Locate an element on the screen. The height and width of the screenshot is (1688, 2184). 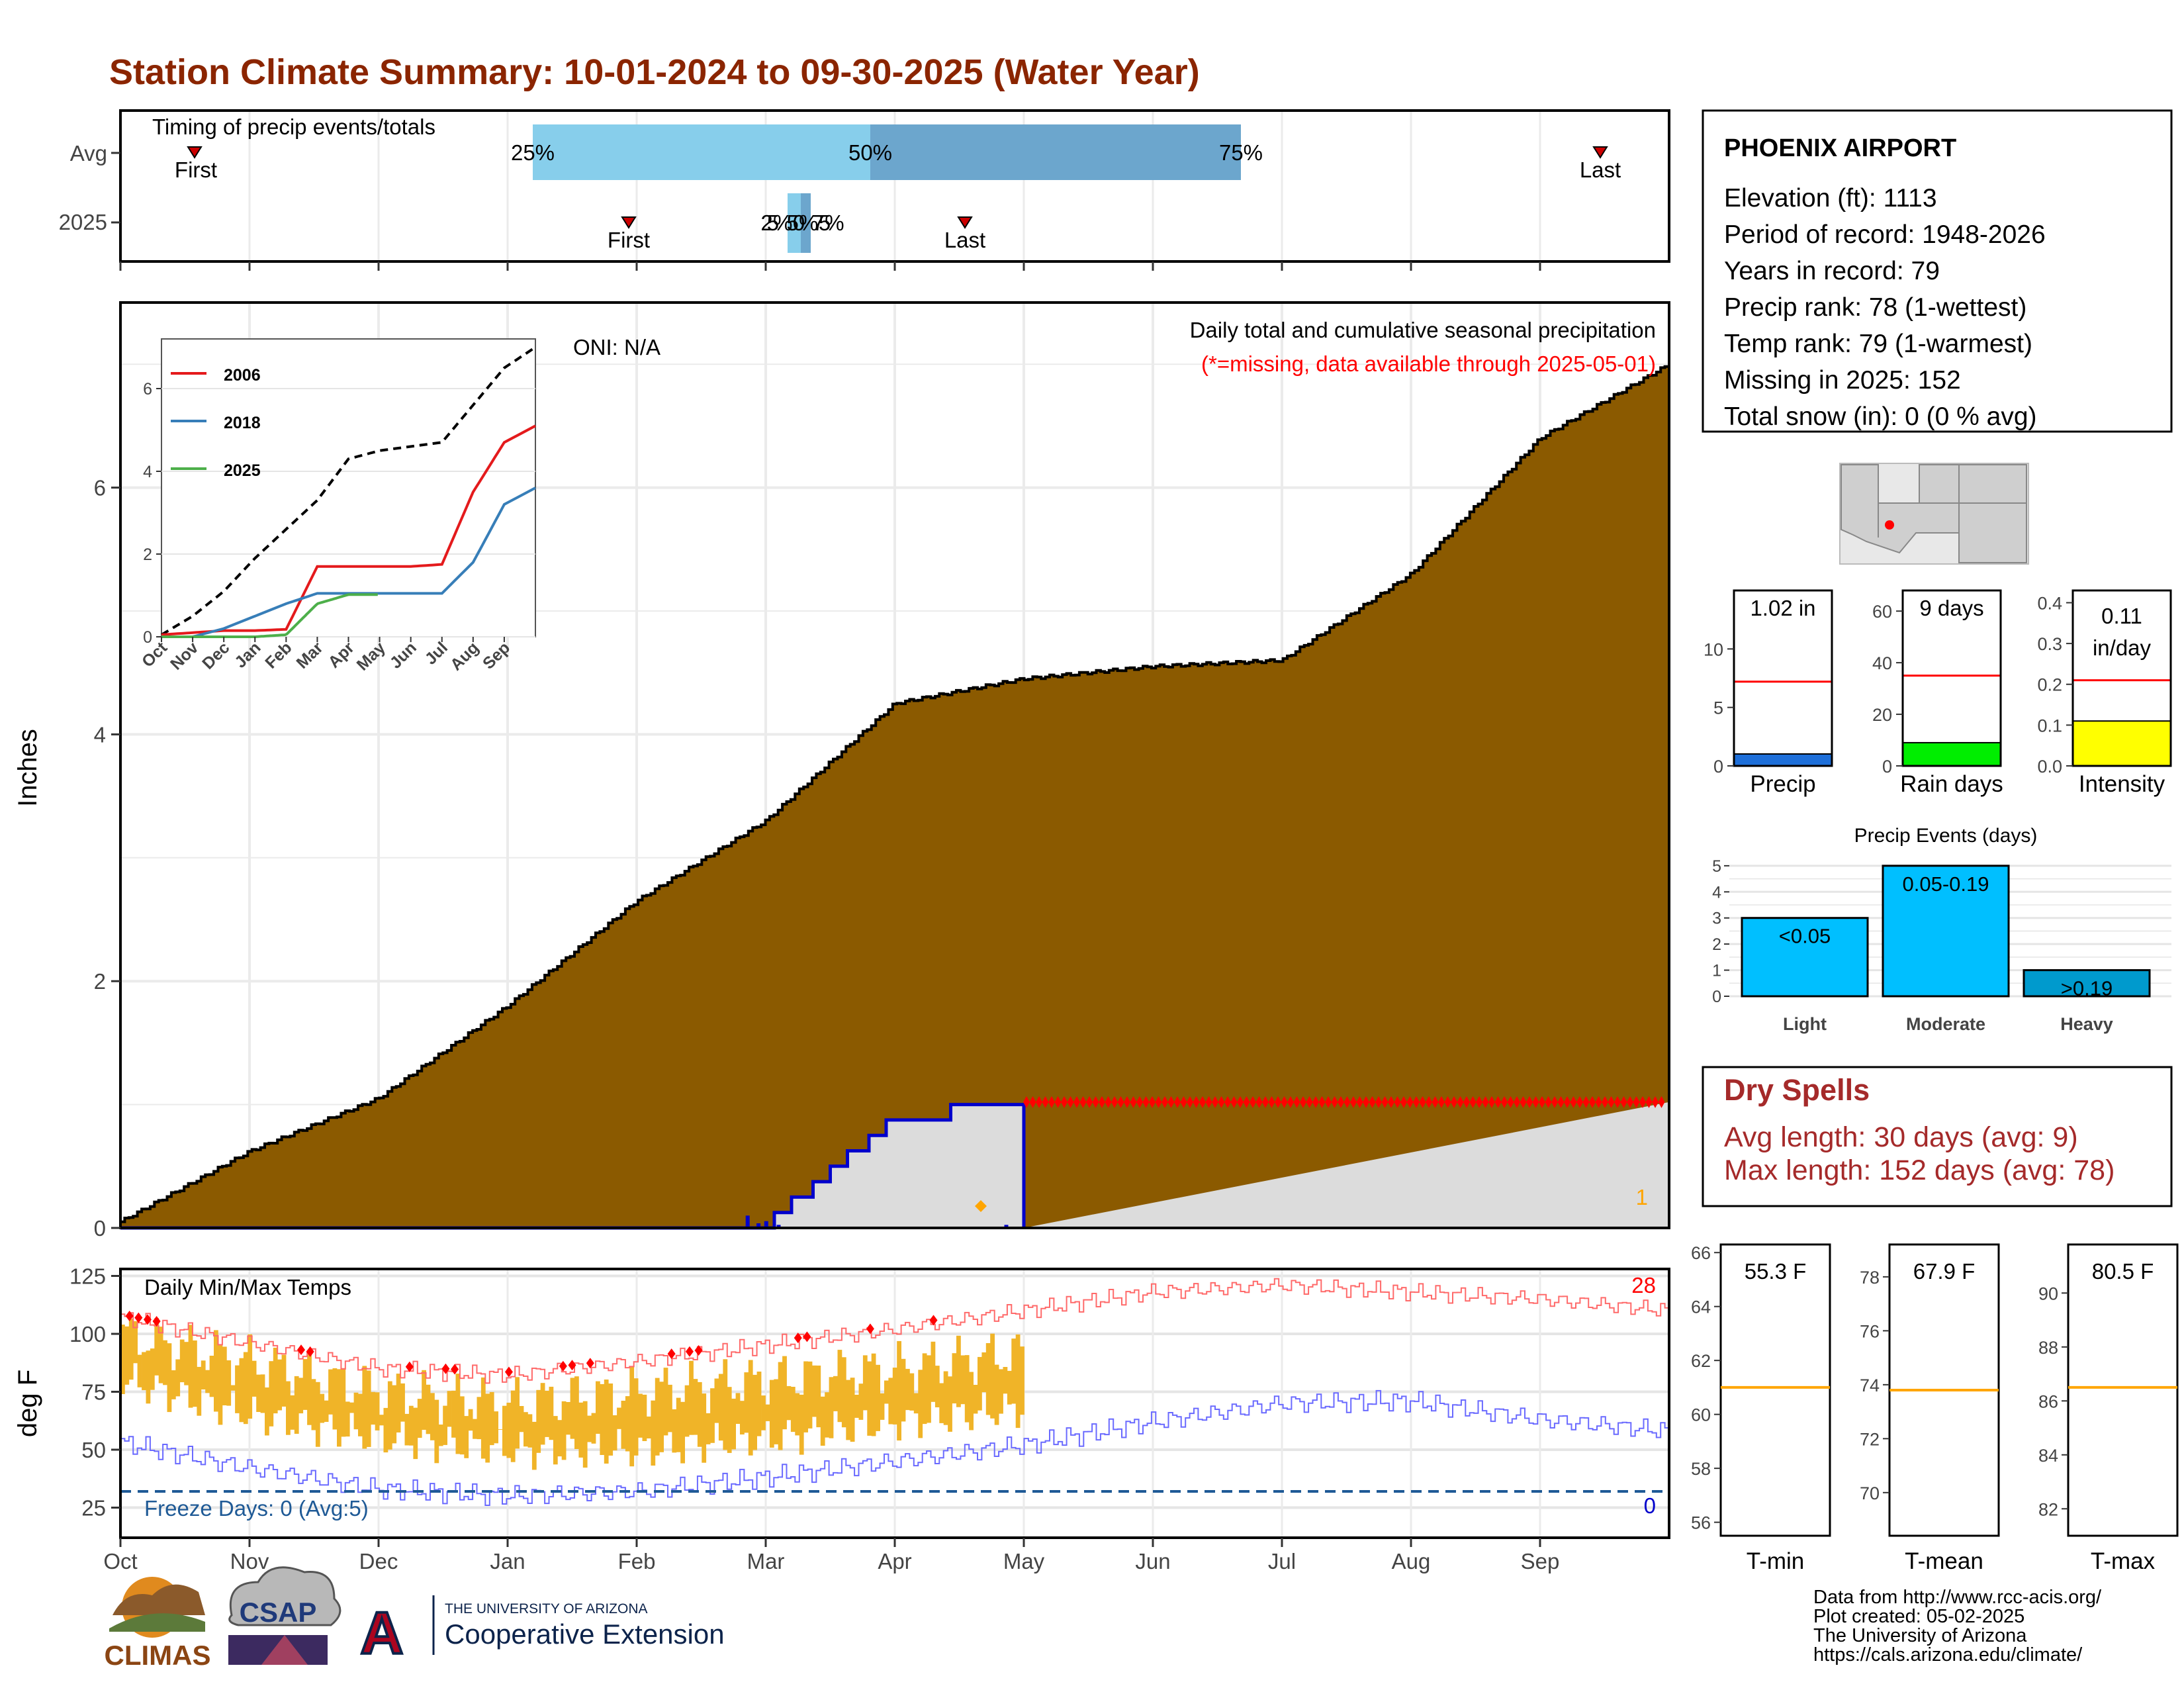
temps-y-tick-label: 100 is located at coordinates (87, 1334).